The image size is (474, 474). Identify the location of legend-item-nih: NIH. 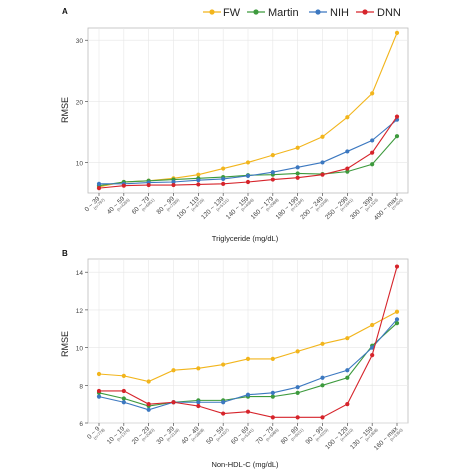
(329, 13).